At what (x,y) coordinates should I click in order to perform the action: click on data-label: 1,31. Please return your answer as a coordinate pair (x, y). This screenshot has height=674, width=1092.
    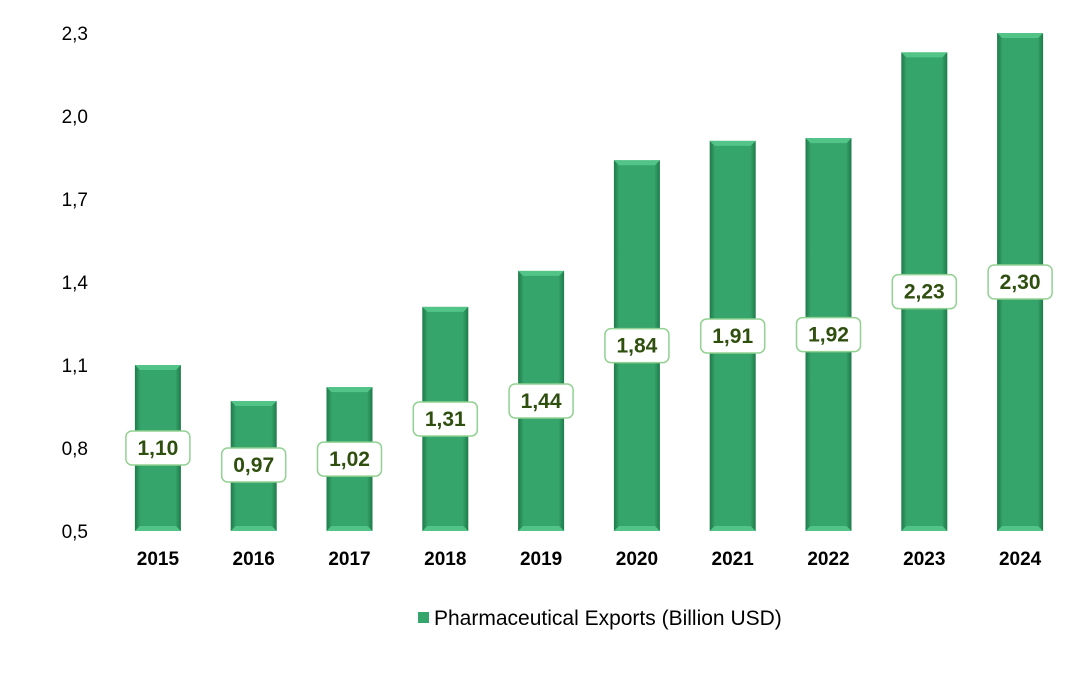
    Looking at the image, I should click on (445, 419).